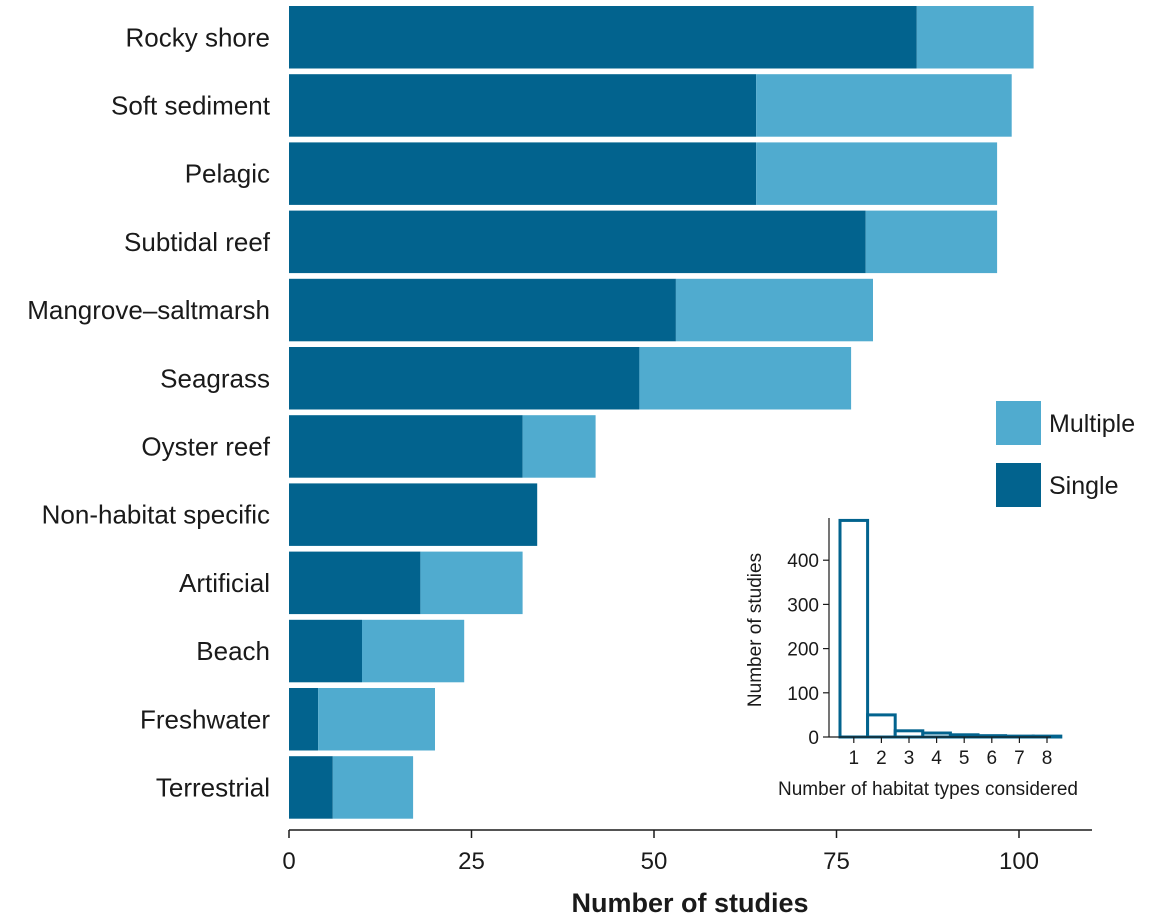 The height and width of the screenshot is (921, 1156). What do you see at coordinates (288, 861) in the screenshot?
I see `main-x-tick-label-0: 0` at bounding box center [288, 861].